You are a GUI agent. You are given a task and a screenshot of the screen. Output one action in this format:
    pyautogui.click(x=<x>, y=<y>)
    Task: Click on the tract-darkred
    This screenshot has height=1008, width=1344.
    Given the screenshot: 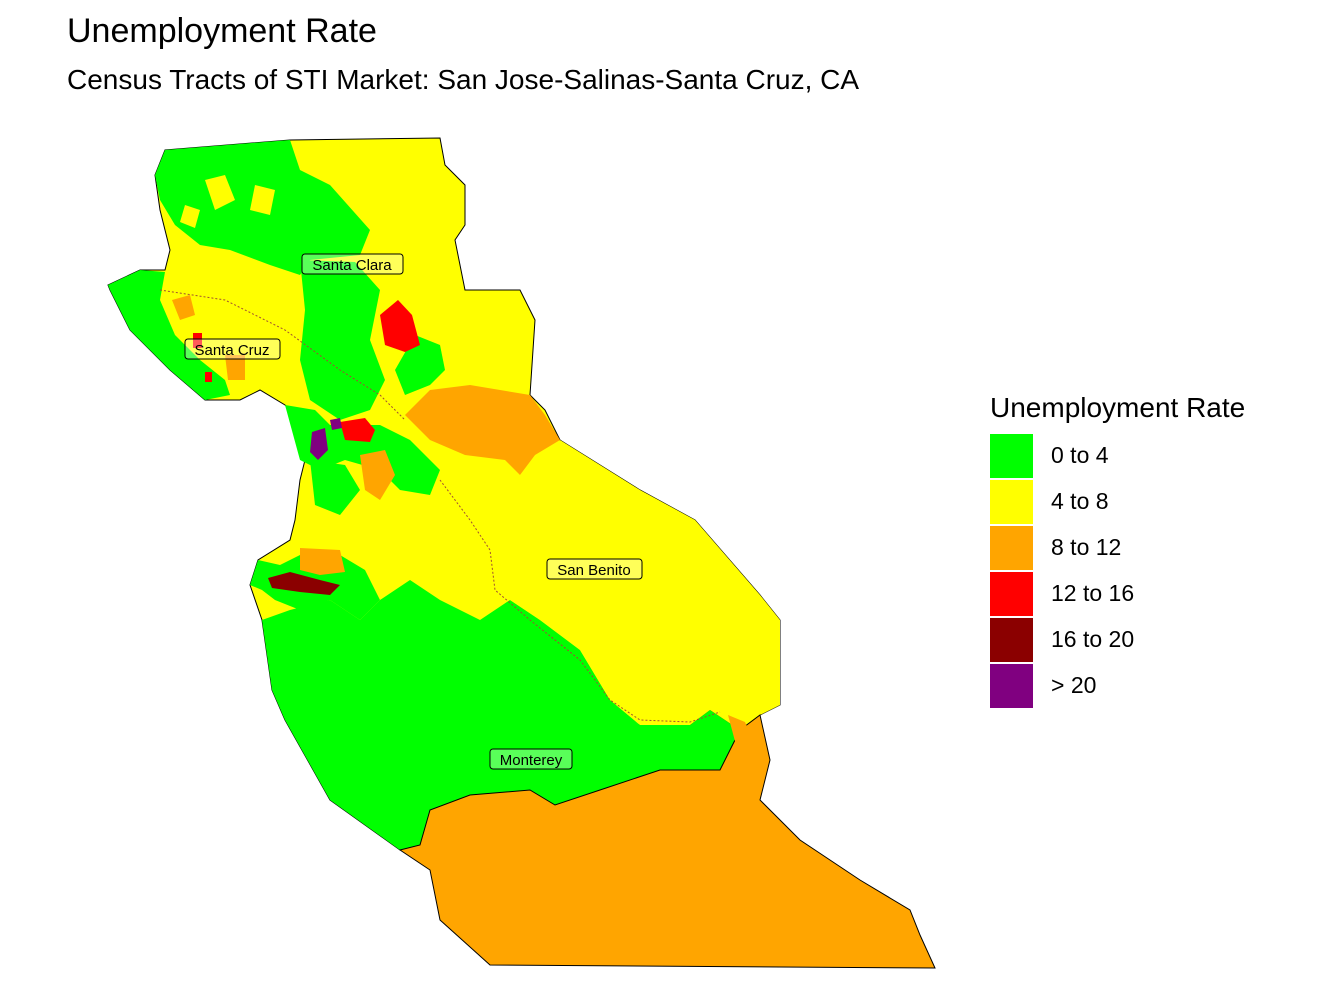 What is the action you would take?
    pyautogui.click(x=304, y=583)
    